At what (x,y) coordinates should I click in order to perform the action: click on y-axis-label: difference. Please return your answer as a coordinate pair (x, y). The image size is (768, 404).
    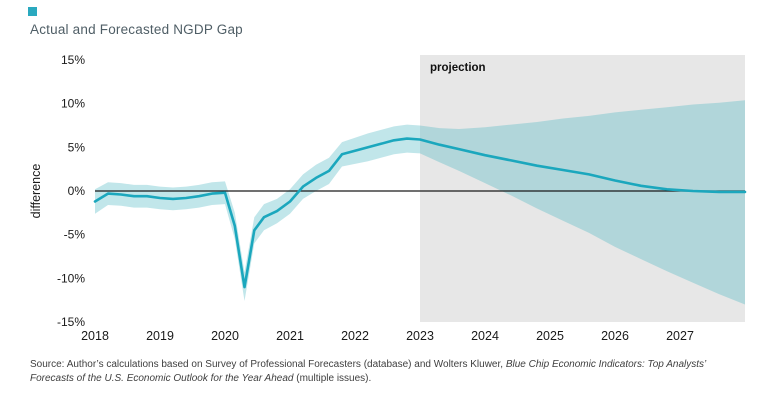
    Looking at the image, I should click on (36, 191).